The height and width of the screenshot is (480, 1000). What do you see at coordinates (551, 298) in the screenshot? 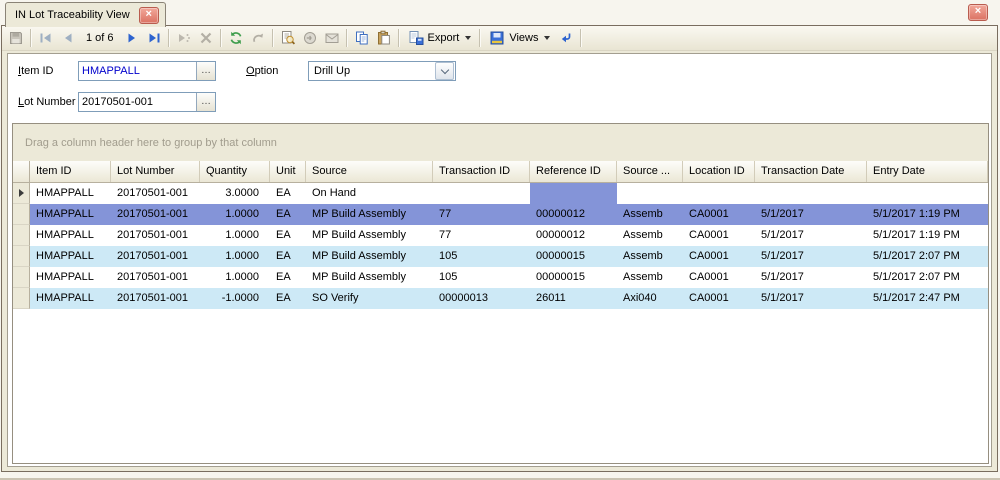
I see `cell-reference-id: 26011` at bounding box center [551, 298].